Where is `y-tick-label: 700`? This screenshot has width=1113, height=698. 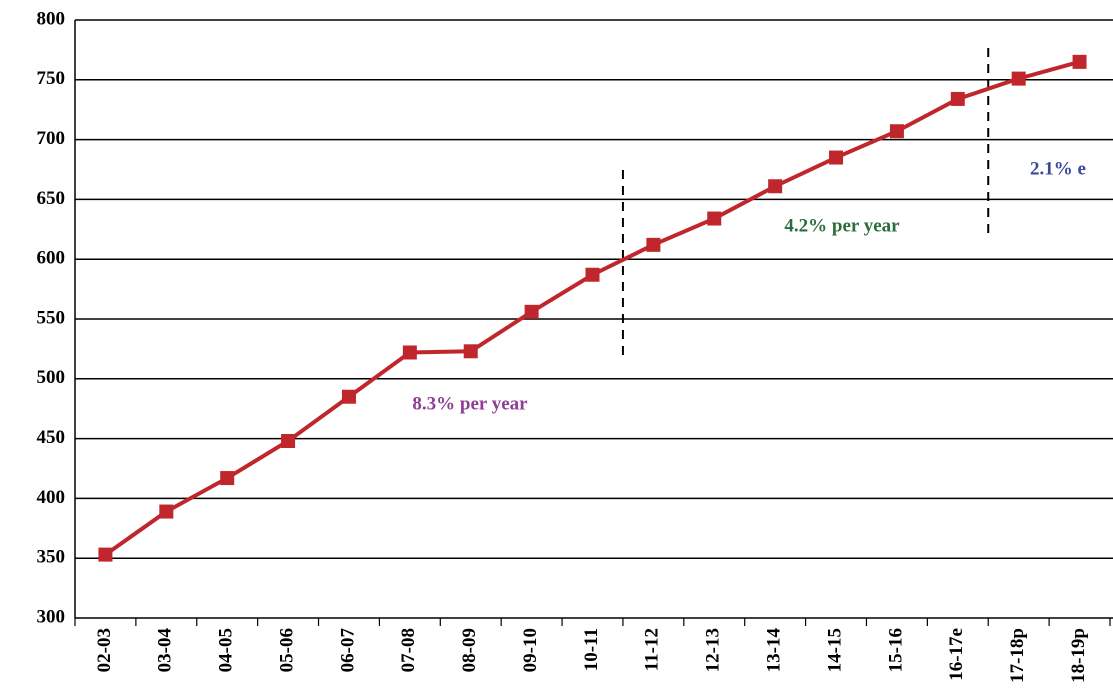 y-tick-label: 700 is located at coordinates (51, 138).